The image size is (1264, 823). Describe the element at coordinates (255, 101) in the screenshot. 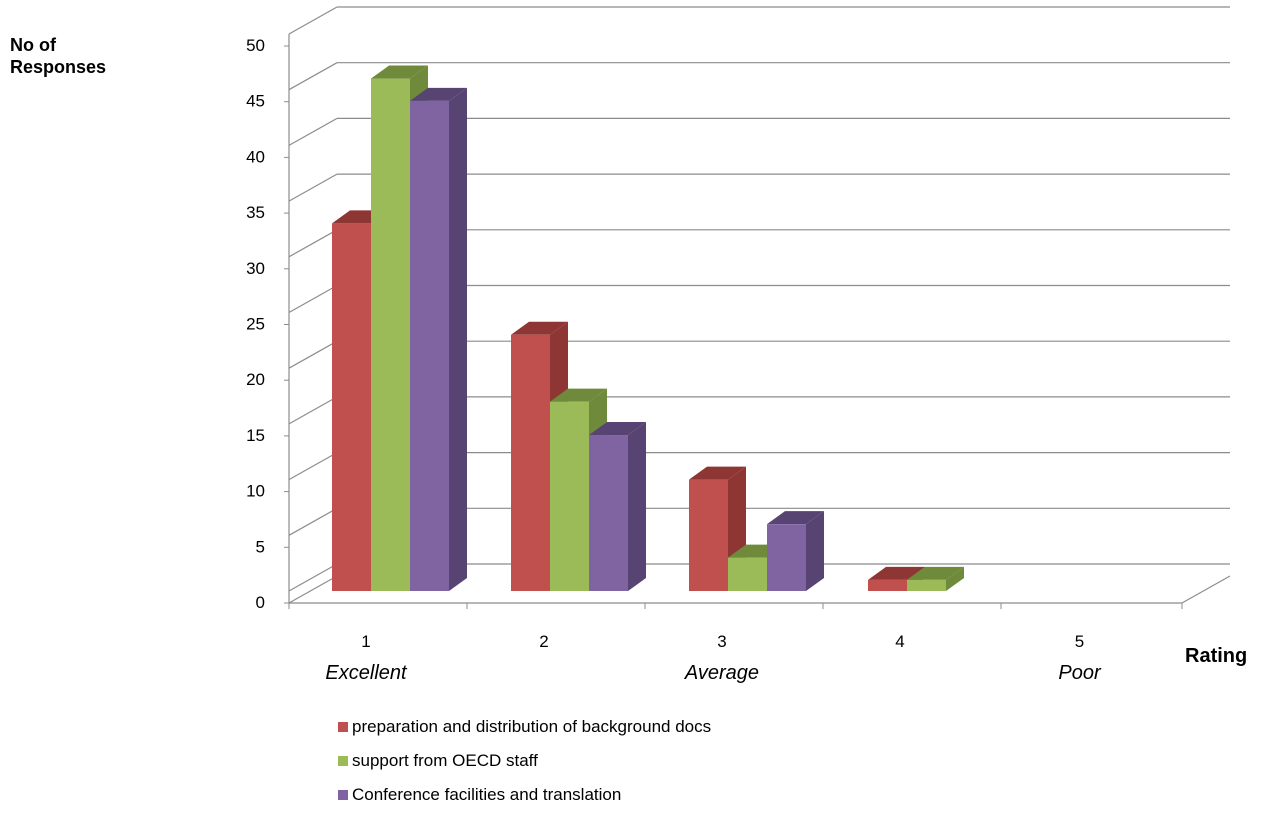

I see `y-tick-label: 45` at that location.